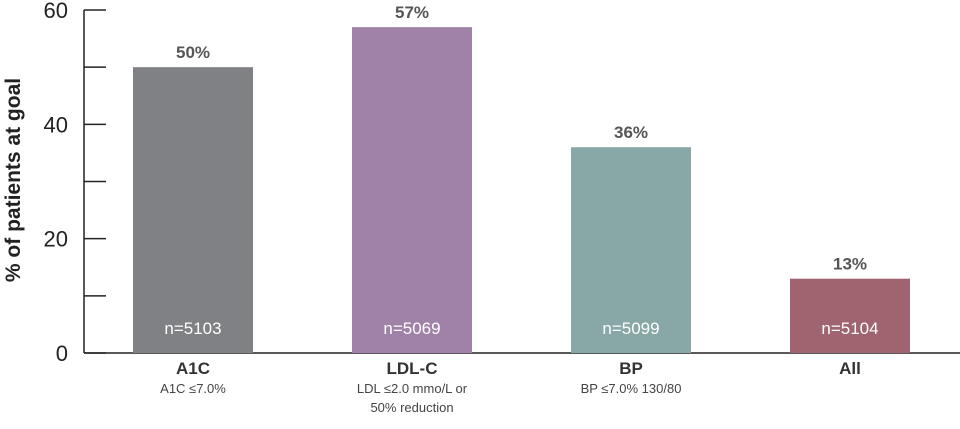 The width and height of the screenshot is (960, 429). What do you see at coordinates (412, 368) in the screenshot?
I see `x-category-label: LDL-C` at bounding box center [412, 368].